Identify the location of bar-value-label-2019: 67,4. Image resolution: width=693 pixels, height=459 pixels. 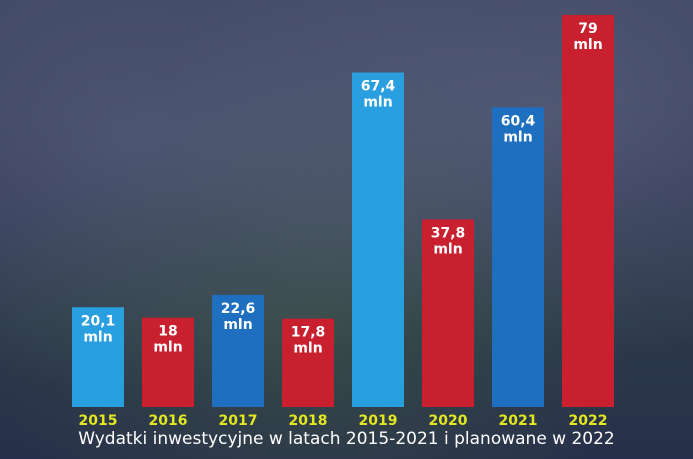
(378, 87).